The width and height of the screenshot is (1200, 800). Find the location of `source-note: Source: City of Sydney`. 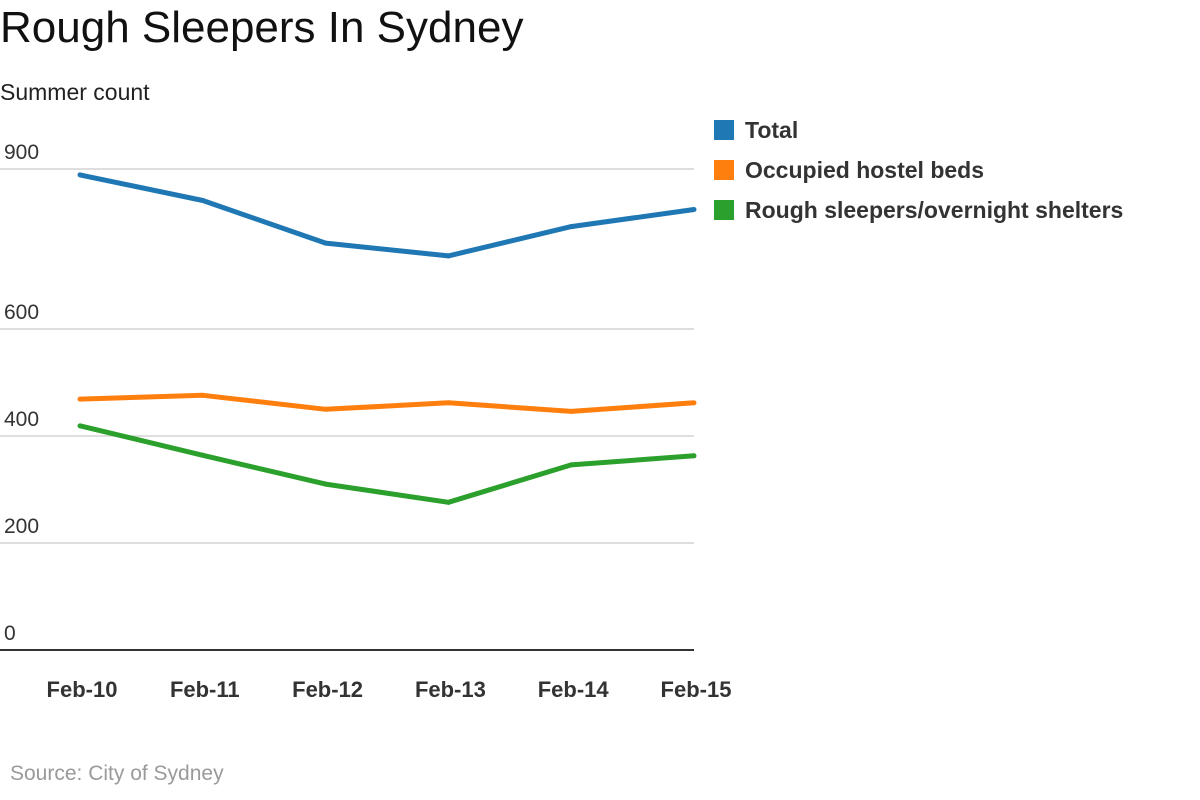

source-note: Source: City of Sydney is located at coordinates (117, 773).